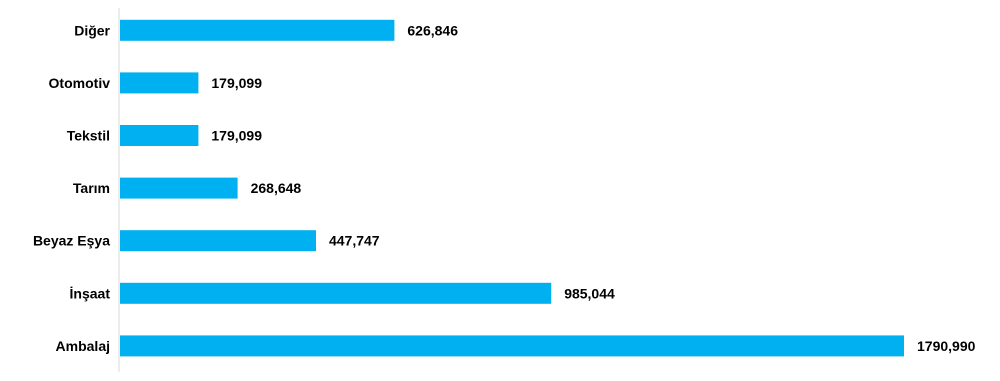 Image resolution: width=1000 pixels, height=381 pixels. I want to click on category-label-5: İnşaat, so click(90, 293).